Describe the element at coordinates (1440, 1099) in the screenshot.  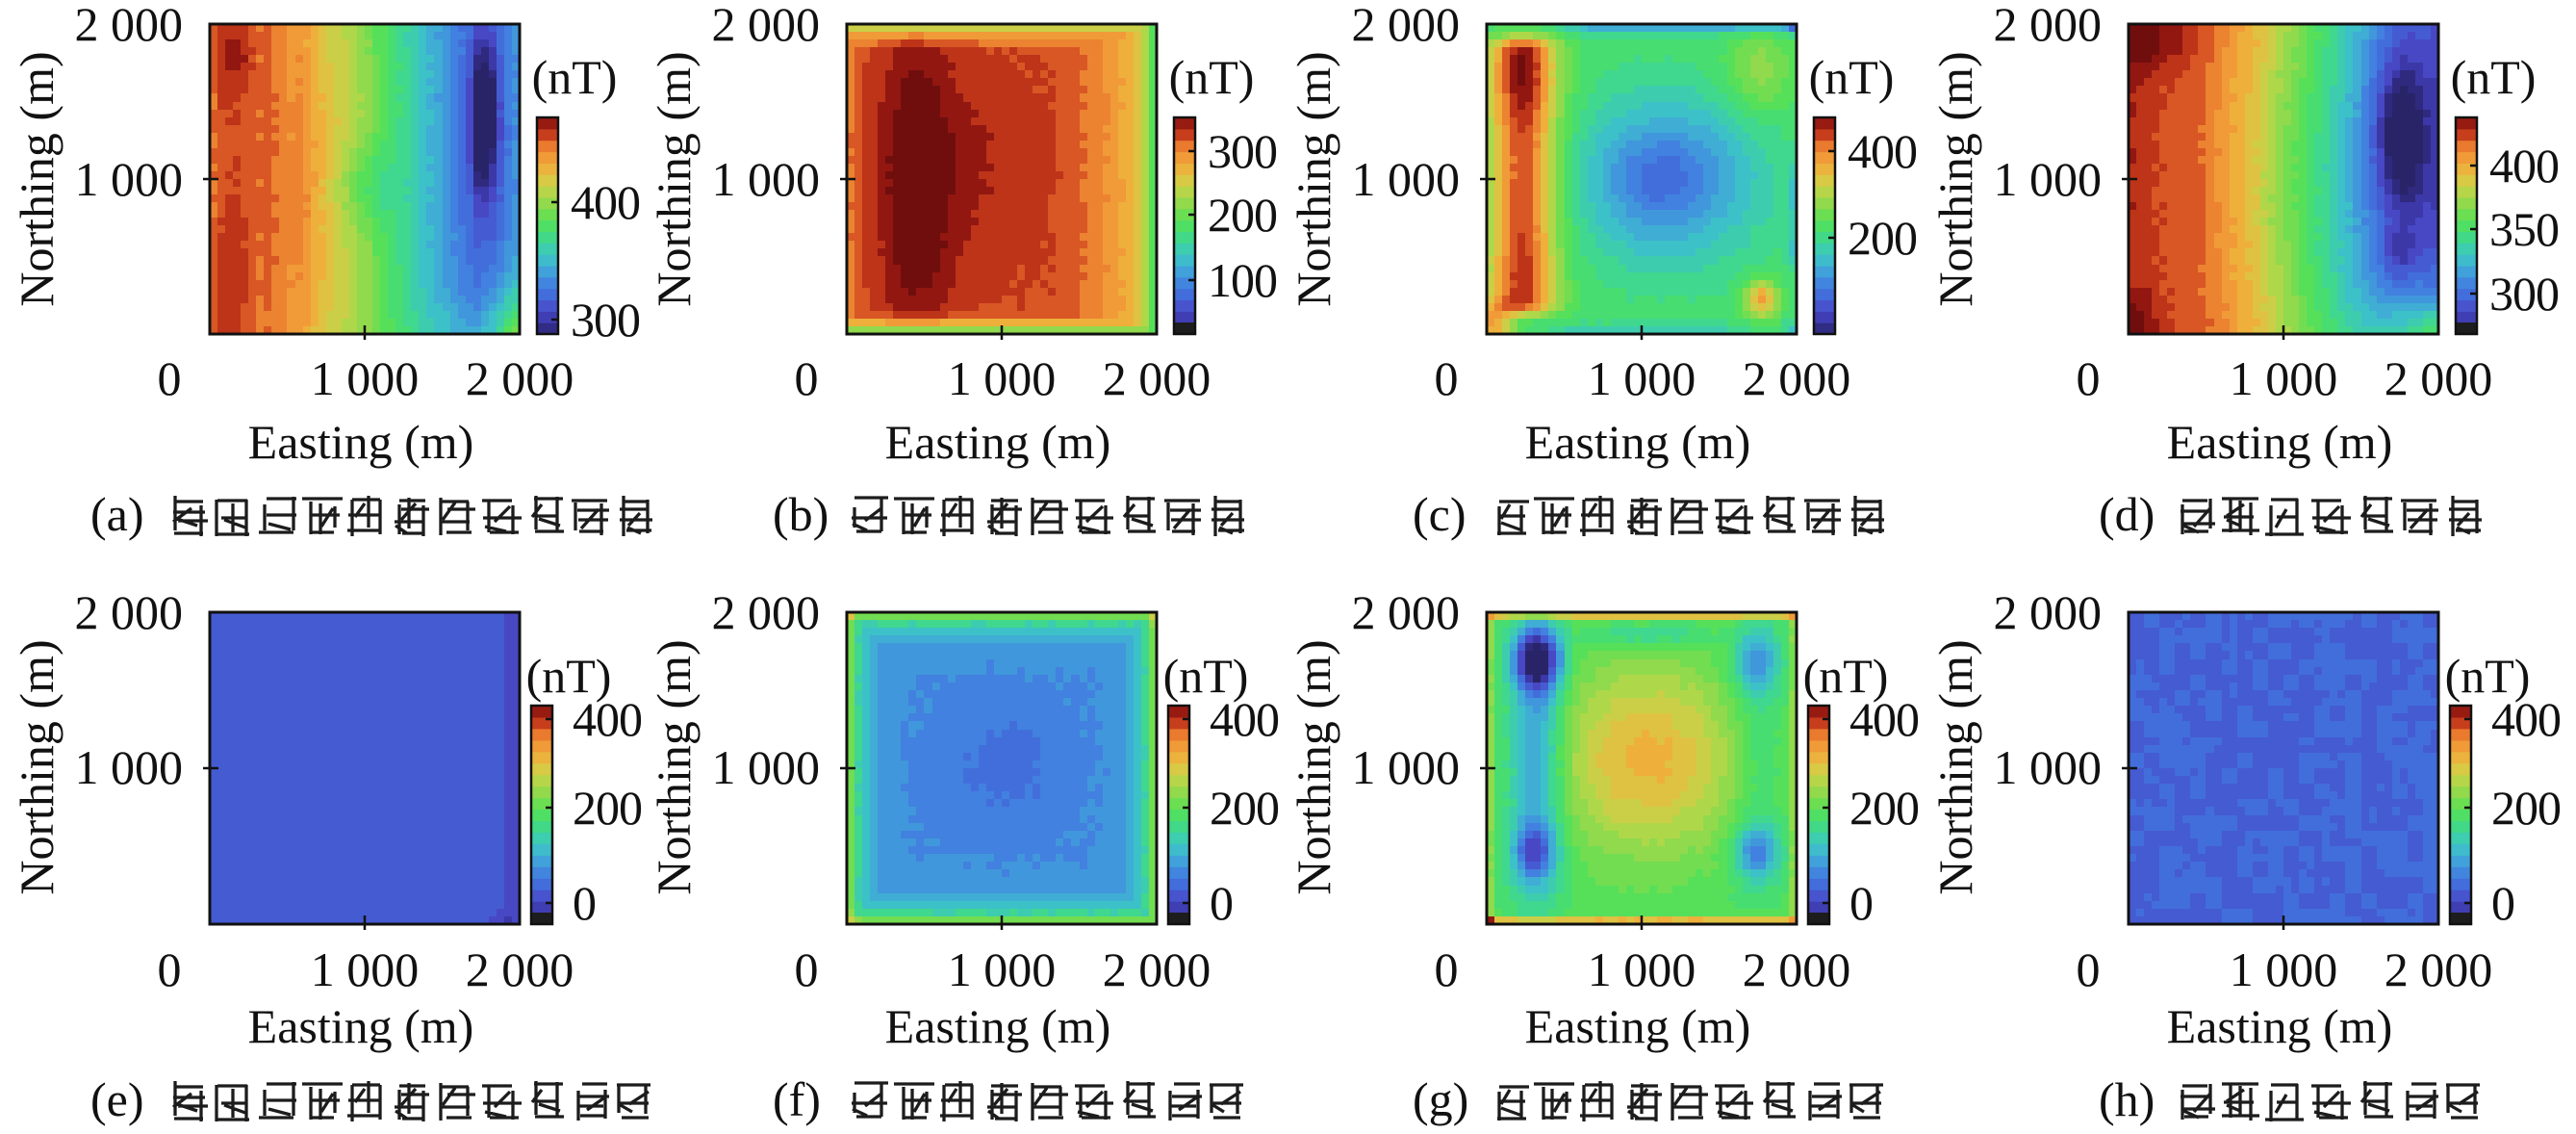
I see `svg-text: (g)` at that location.